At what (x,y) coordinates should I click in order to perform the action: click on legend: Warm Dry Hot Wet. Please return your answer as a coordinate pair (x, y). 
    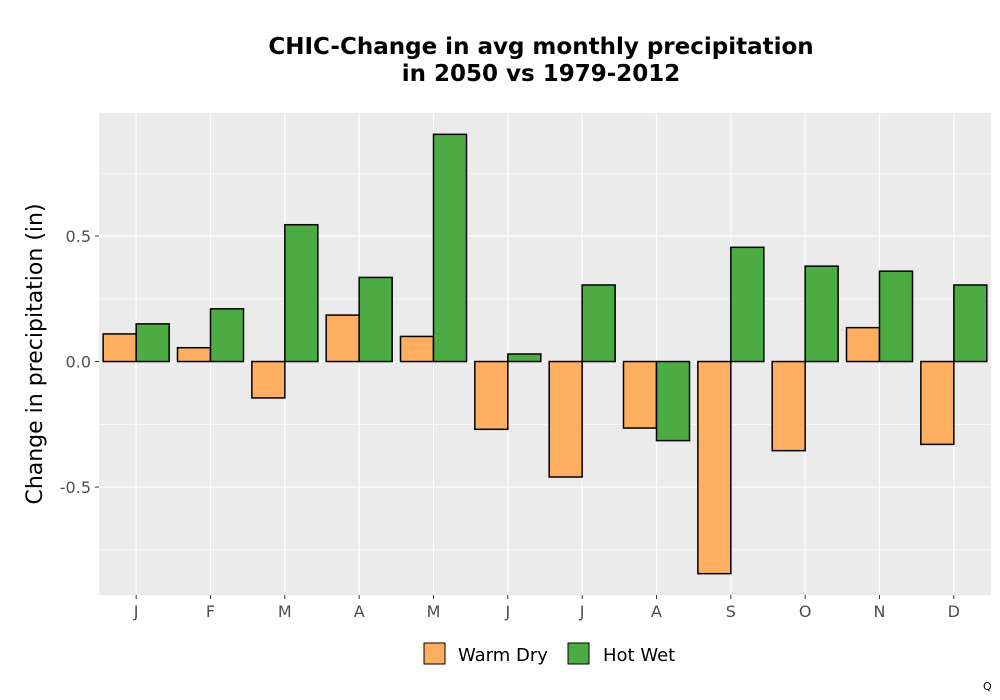
    Looking at the image, I should click on (549, 654).